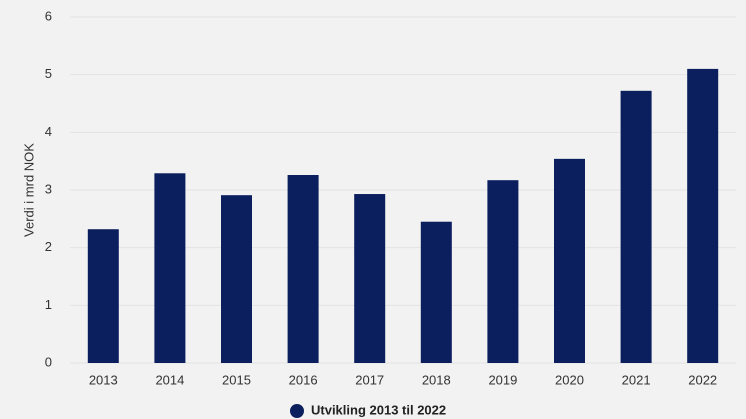 The width and height of the screenshot is (746, 419). I want to click on x-tick-label: 2016, so click(303, 379).